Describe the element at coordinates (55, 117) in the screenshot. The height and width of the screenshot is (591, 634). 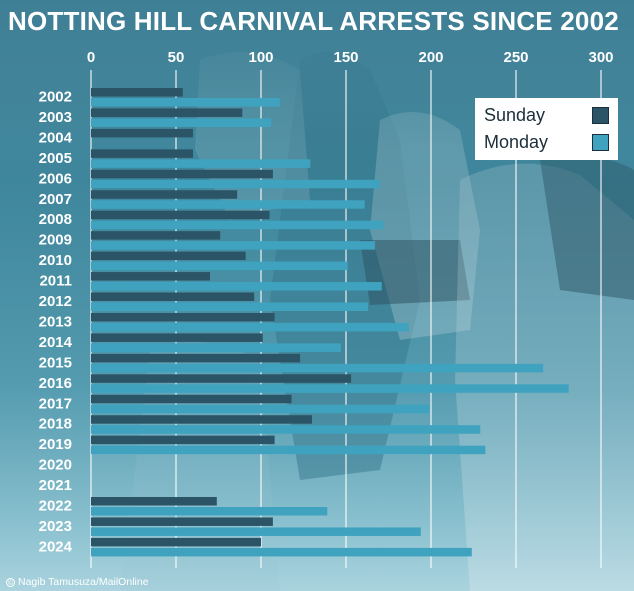
I see `y-category-label-2003: 2003` at that location.